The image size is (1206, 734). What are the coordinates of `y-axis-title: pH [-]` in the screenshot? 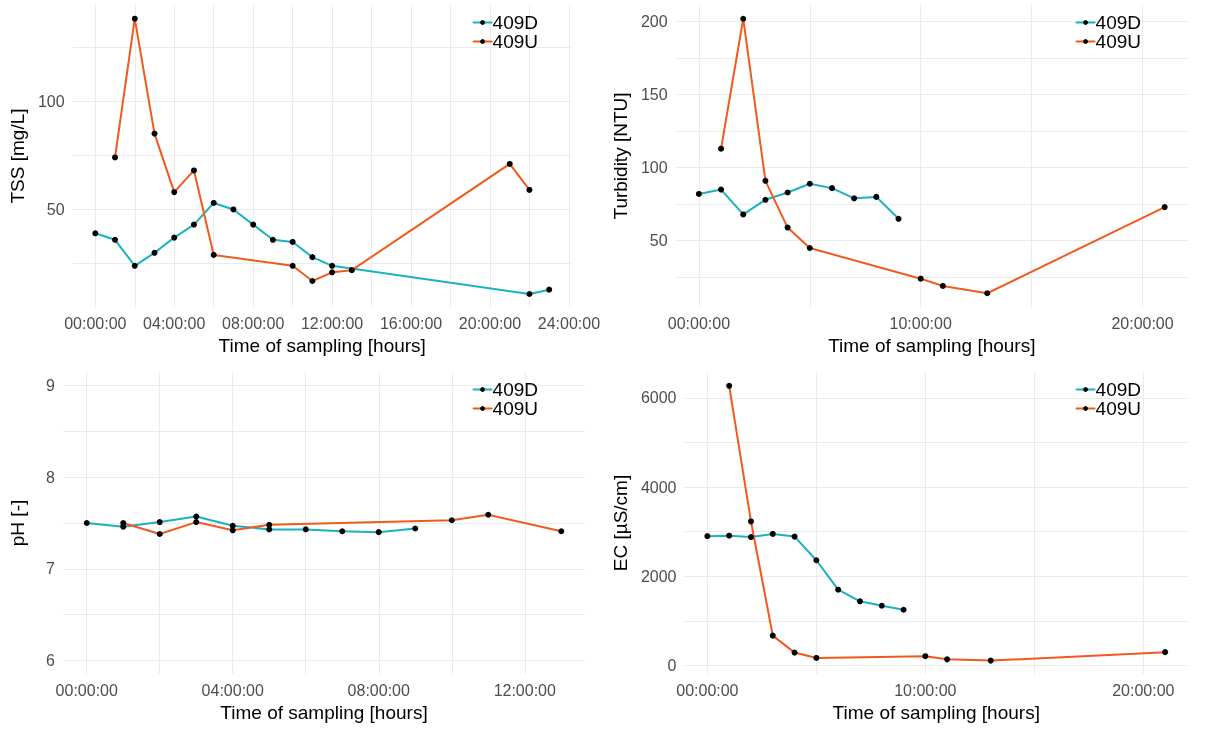 It's located at (17, 523).